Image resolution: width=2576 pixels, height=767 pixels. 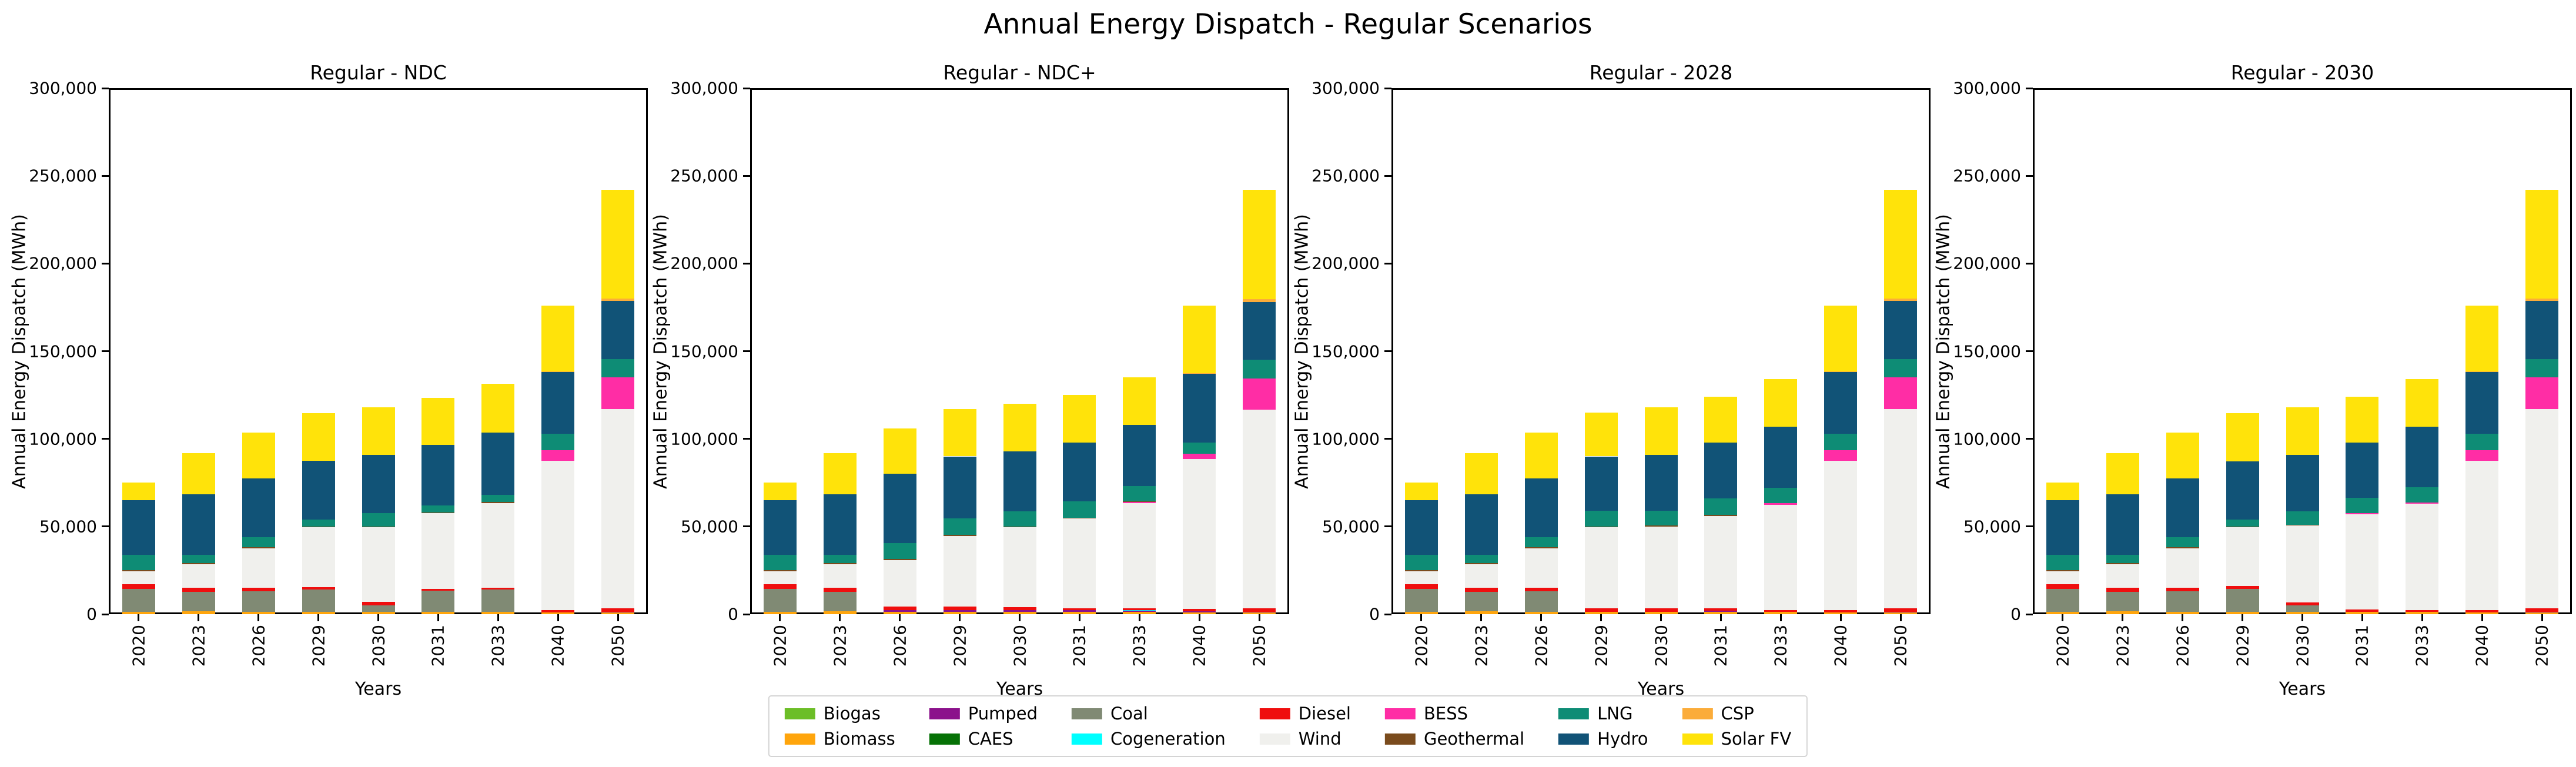 I want to click on y-tick-label: 0, so click(x=91, y=614).